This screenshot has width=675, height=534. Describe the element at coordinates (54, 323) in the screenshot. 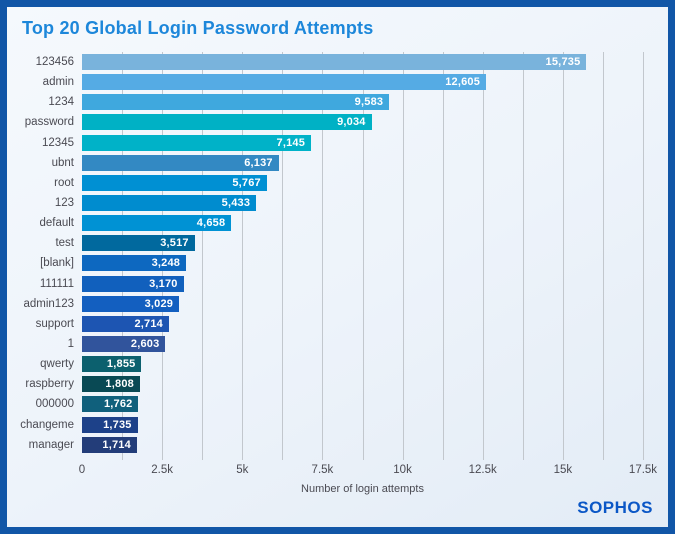

I see `category-label: support` at that location.